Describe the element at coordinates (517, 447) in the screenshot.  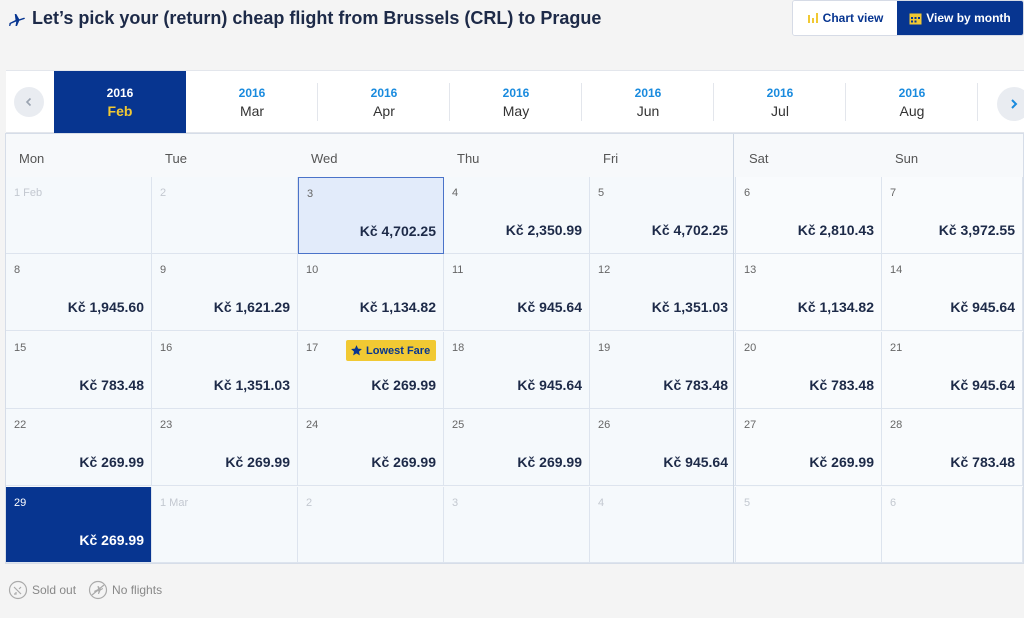
I see `calendar-day-cell: 25 Kč 269.99` at that location.